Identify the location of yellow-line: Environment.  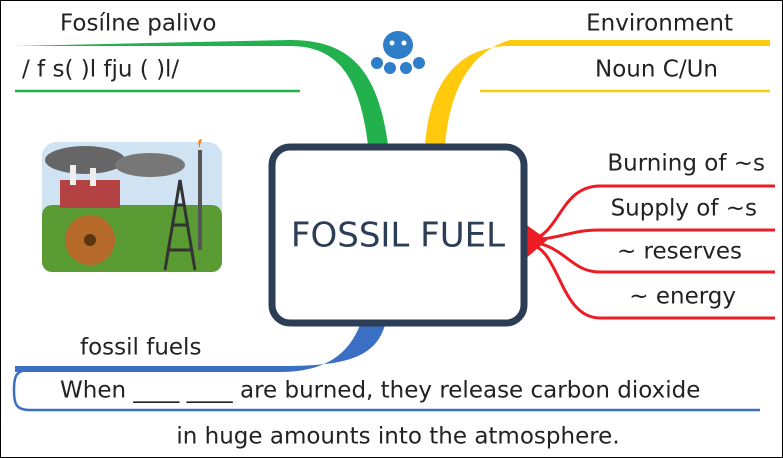
(659, 24).